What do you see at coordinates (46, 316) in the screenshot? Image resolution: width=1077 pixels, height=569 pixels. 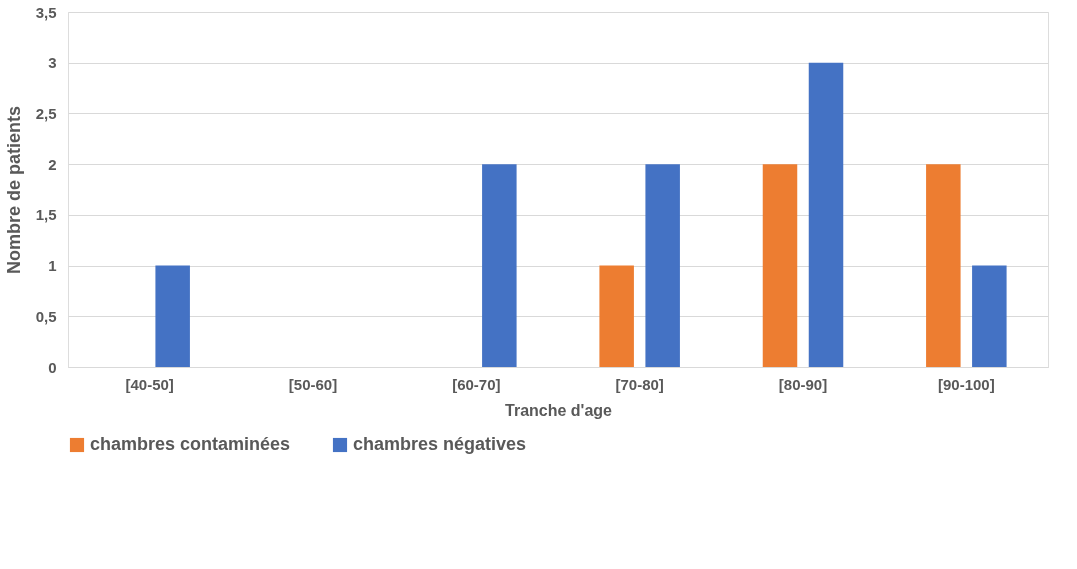 I see `y-tick-label: 0,5` at bounding box center [46, 316].